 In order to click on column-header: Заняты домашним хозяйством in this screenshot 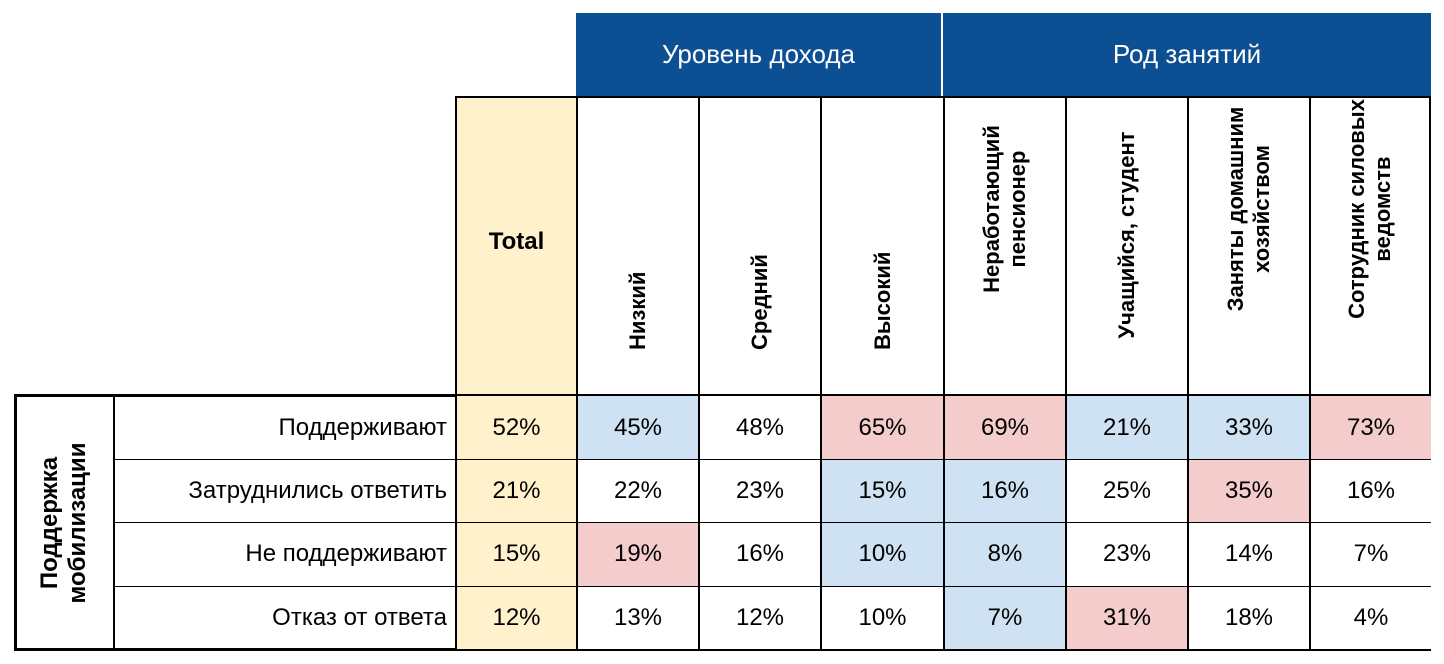, I will do `click(1248, 245)`.